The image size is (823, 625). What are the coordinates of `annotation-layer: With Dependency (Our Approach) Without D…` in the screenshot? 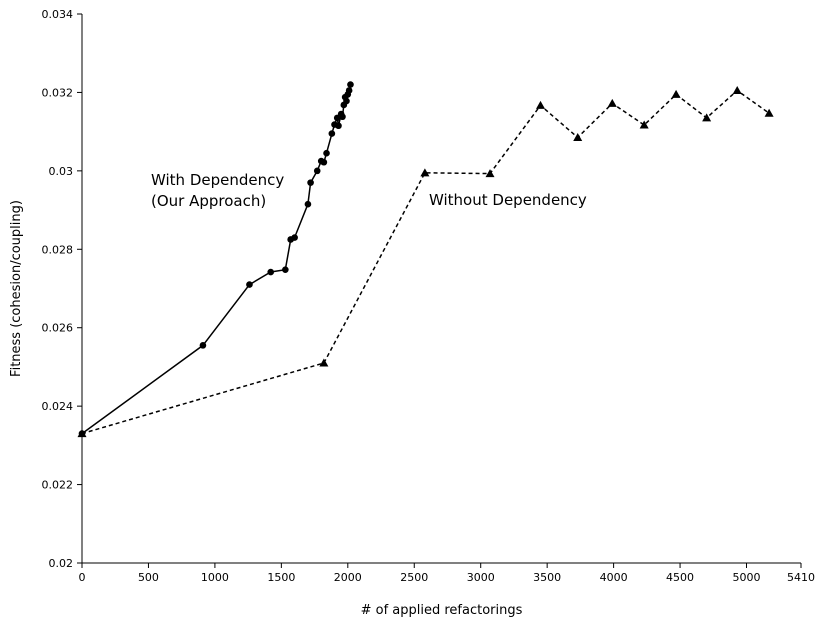 It's located at (369, 190).